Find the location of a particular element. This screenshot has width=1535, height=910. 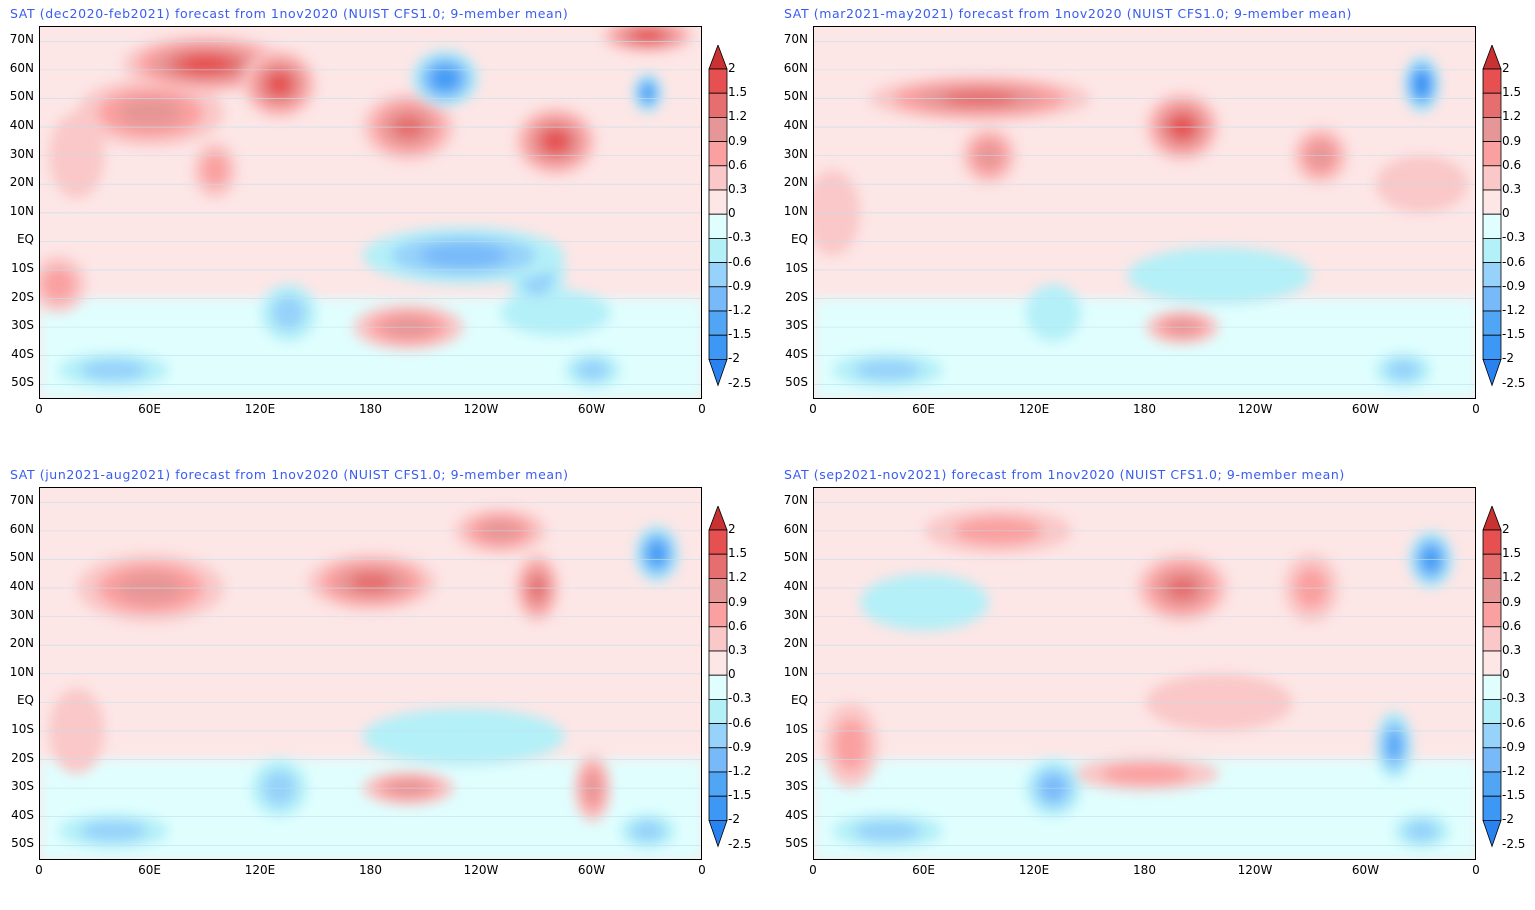

latitude-label: 50S is located at coordinates (22, 382).